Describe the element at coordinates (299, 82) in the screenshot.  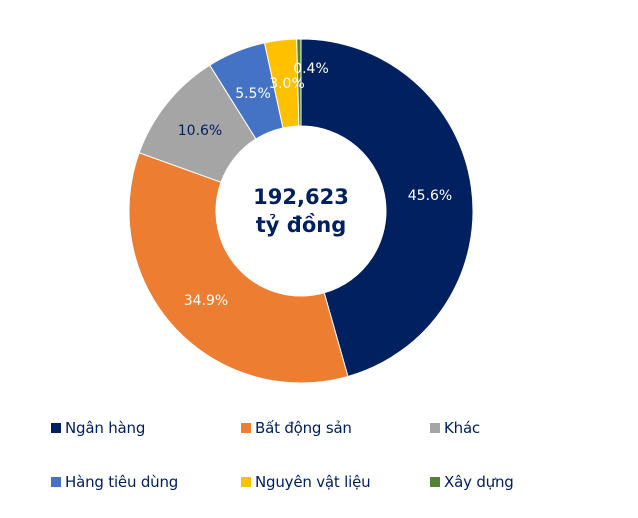
I see `donut-slice-xây-dựng` at that location.